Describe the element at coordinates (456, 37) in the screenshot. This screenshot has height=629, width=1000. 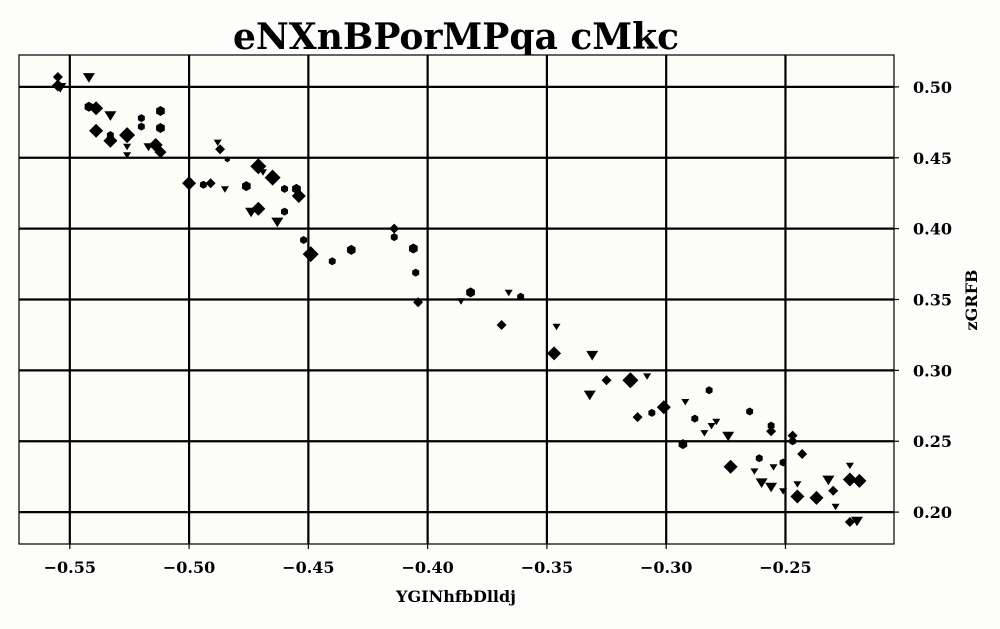
I see `chart-title: eNXnBPorMPqa cMkc` at that location.